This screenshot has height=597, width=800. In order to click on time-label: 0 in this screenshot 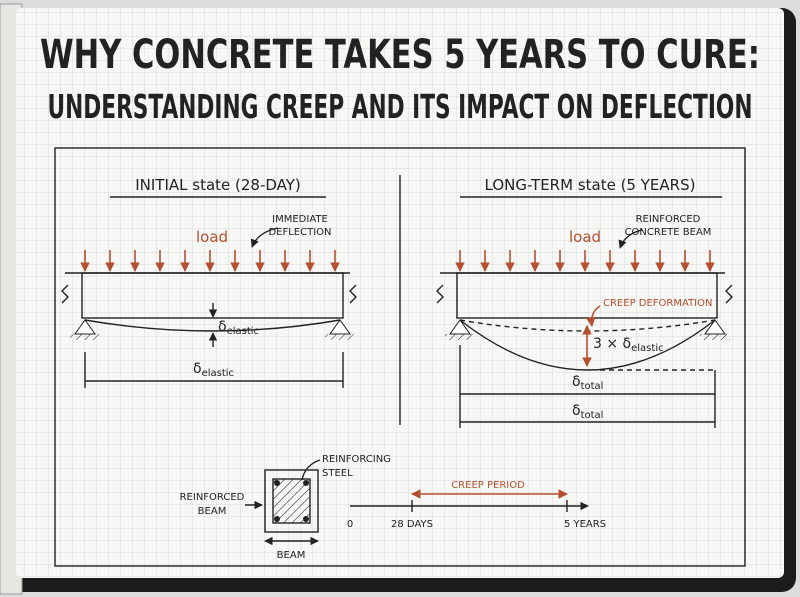, I will do `click(350, 524)`.